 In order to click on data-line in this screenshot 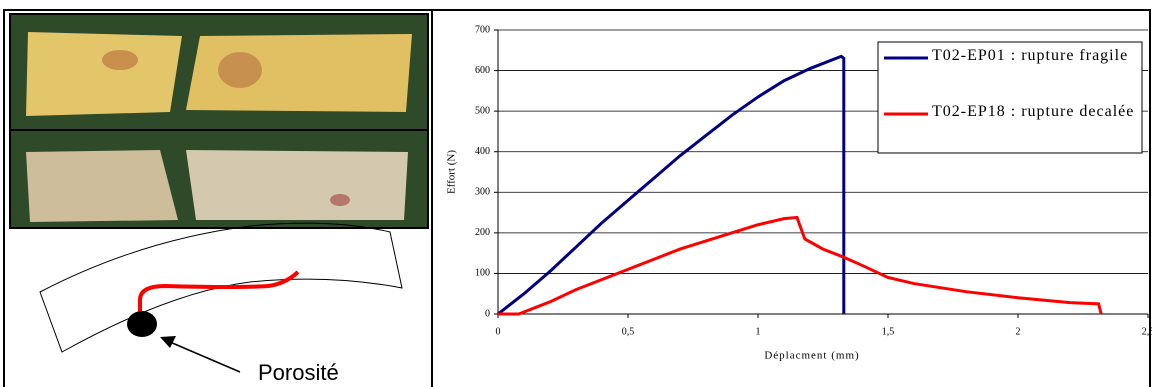, I will do `click(800, 265)`.